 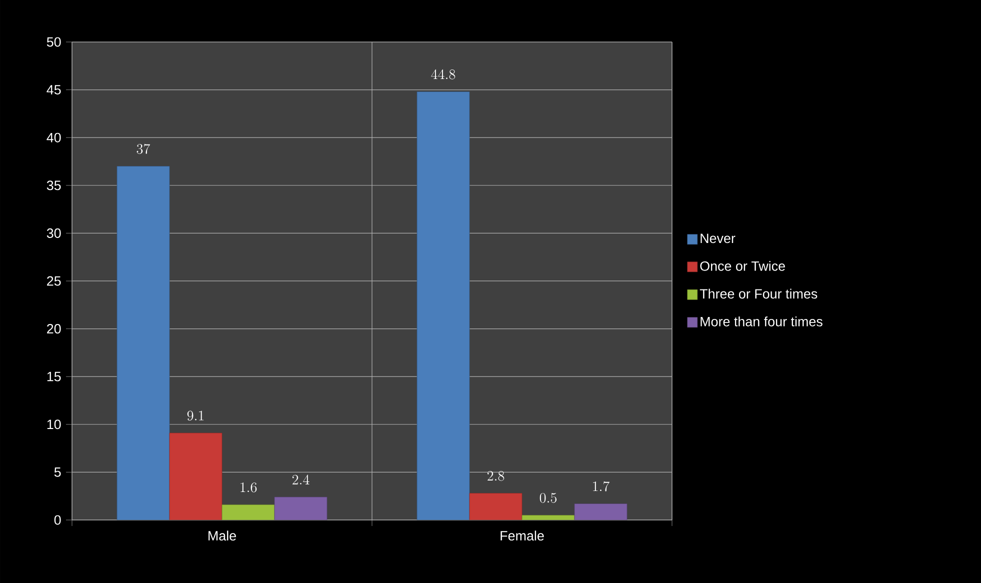 What do you see at coordinates (57, 520) in the screenshot?
I see `y-tick-label: 0` at bounding box center [57, 520].